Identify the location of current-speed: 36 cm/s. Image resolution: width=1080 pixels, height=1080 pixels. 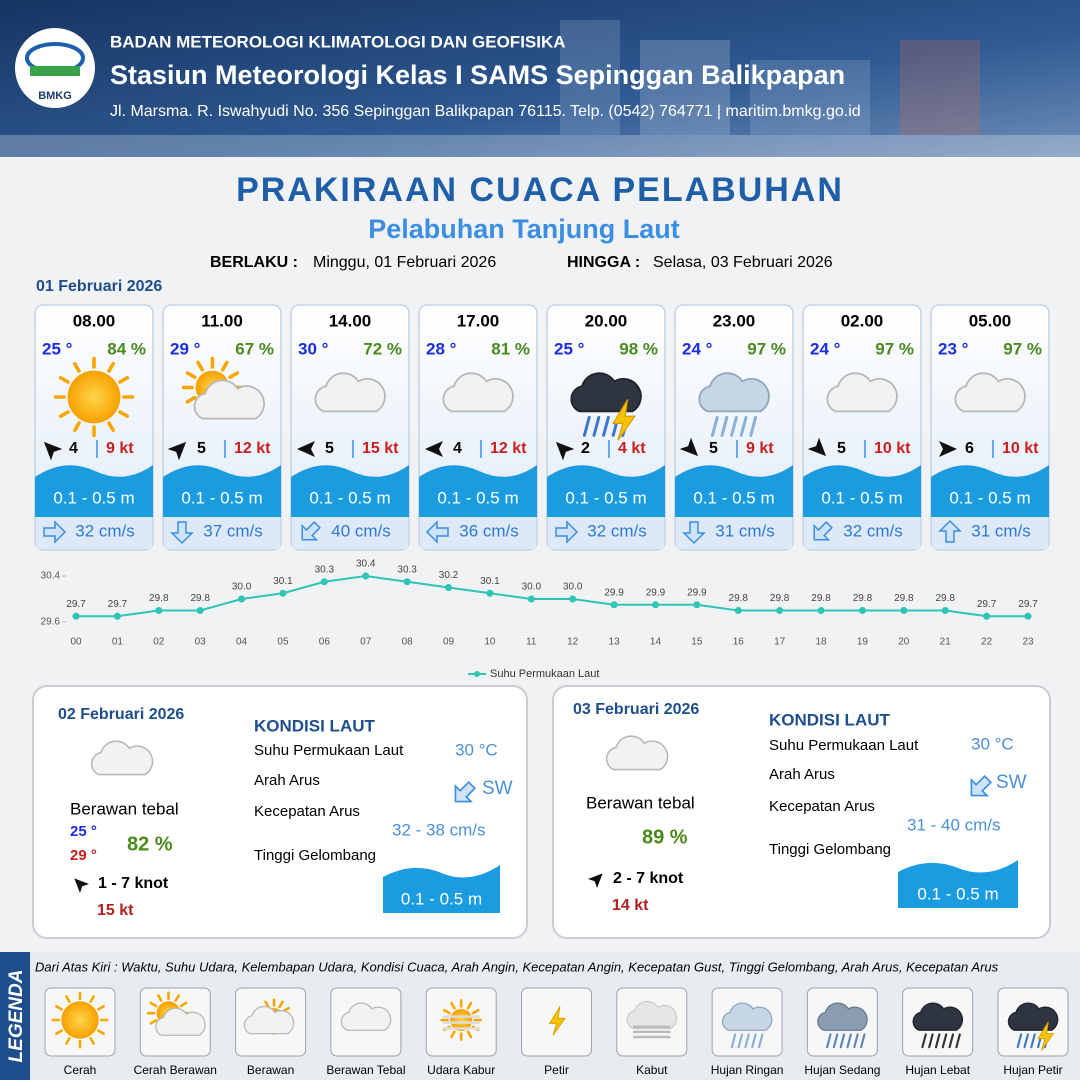
(489, 530).